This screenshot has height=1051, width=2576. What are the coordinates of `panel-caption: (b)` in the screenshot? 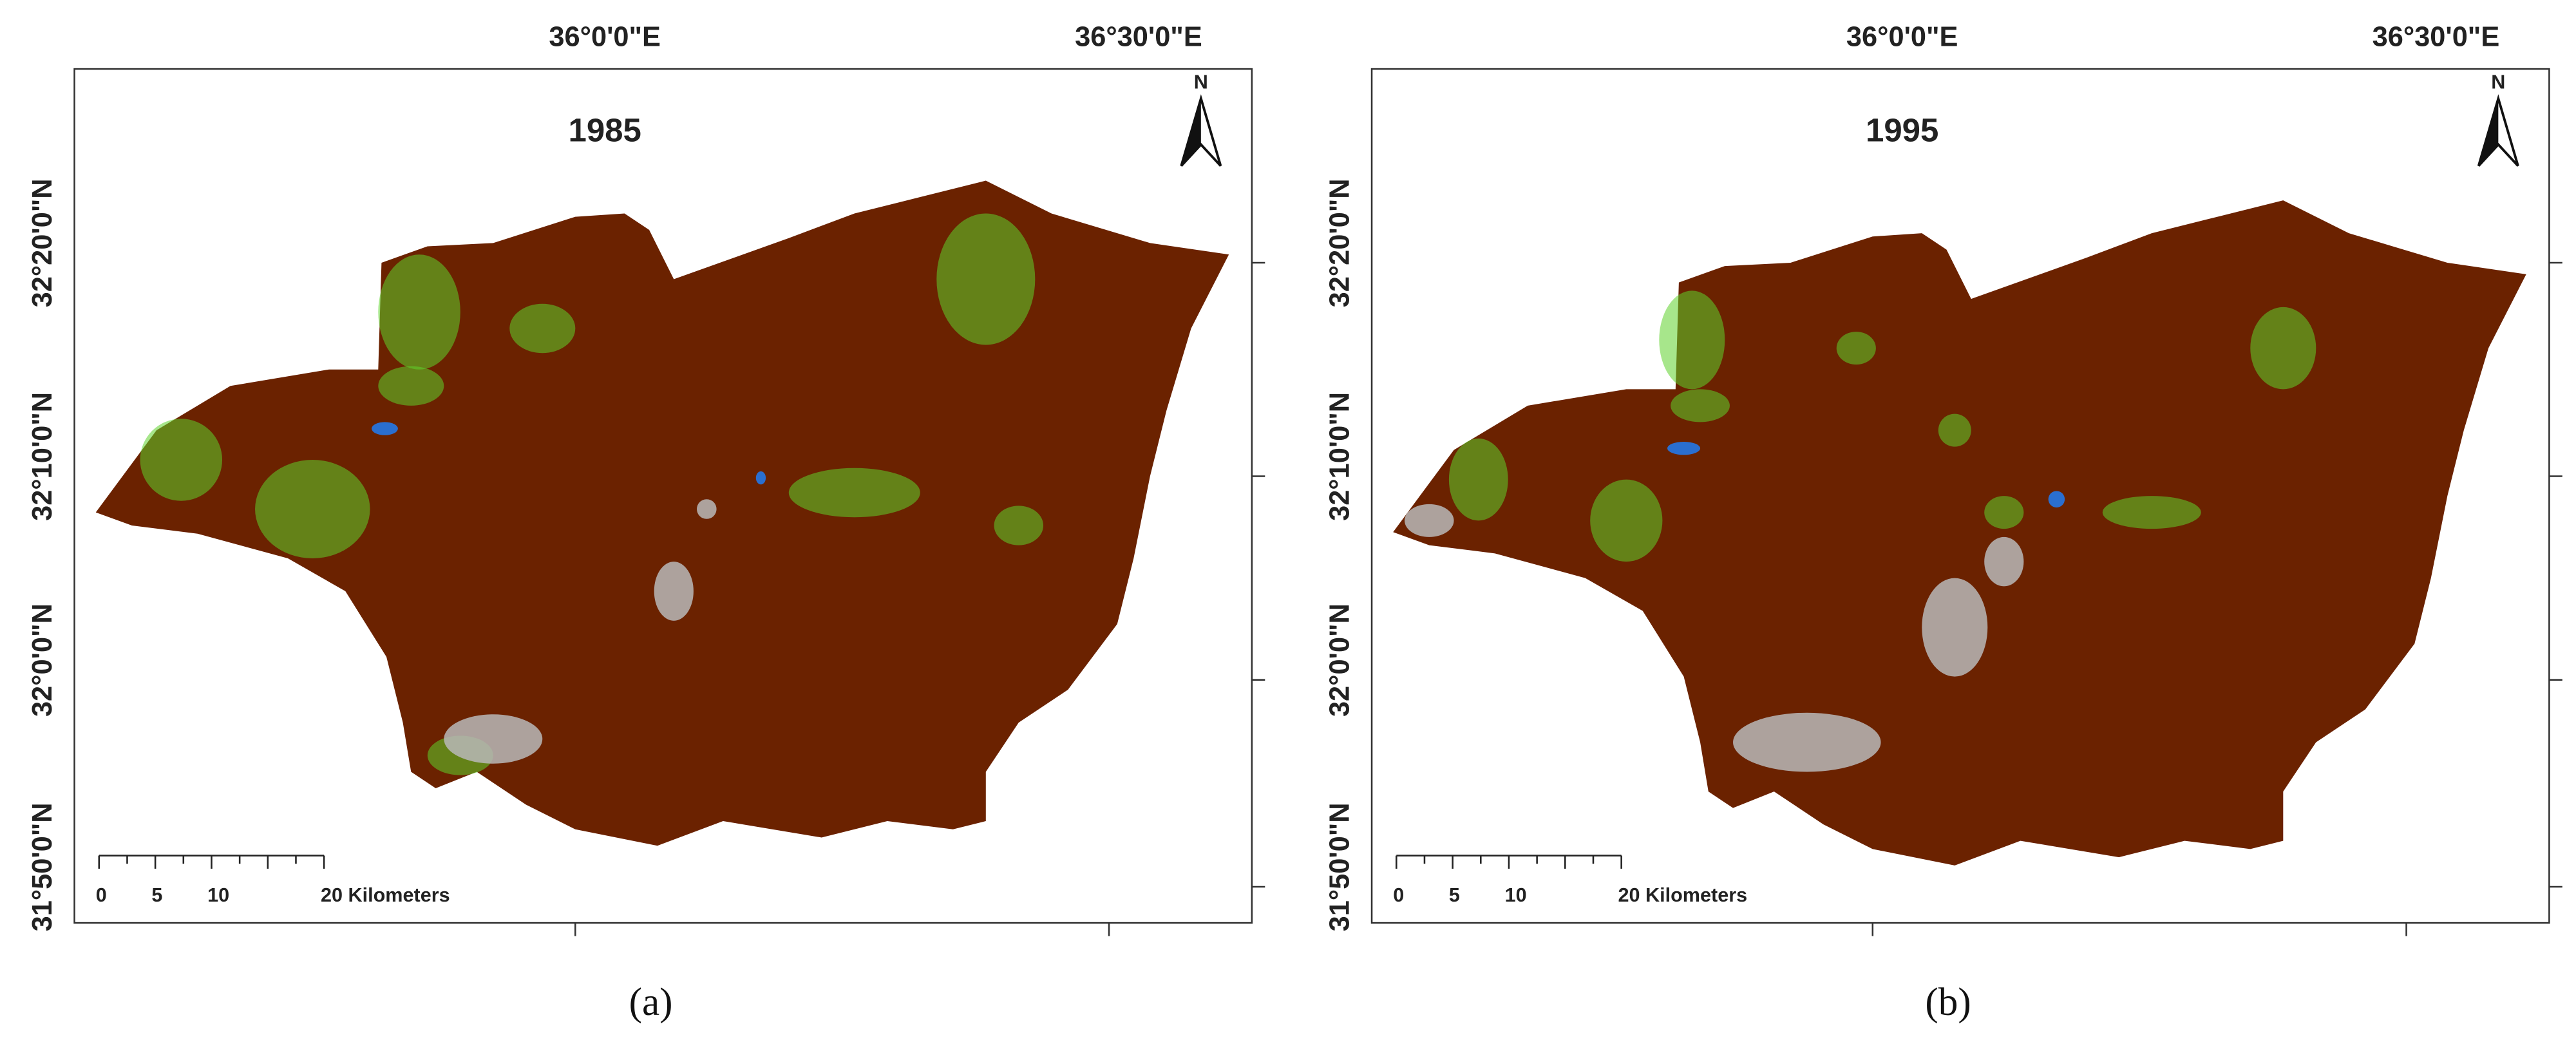 It's located at (1948, 1002).